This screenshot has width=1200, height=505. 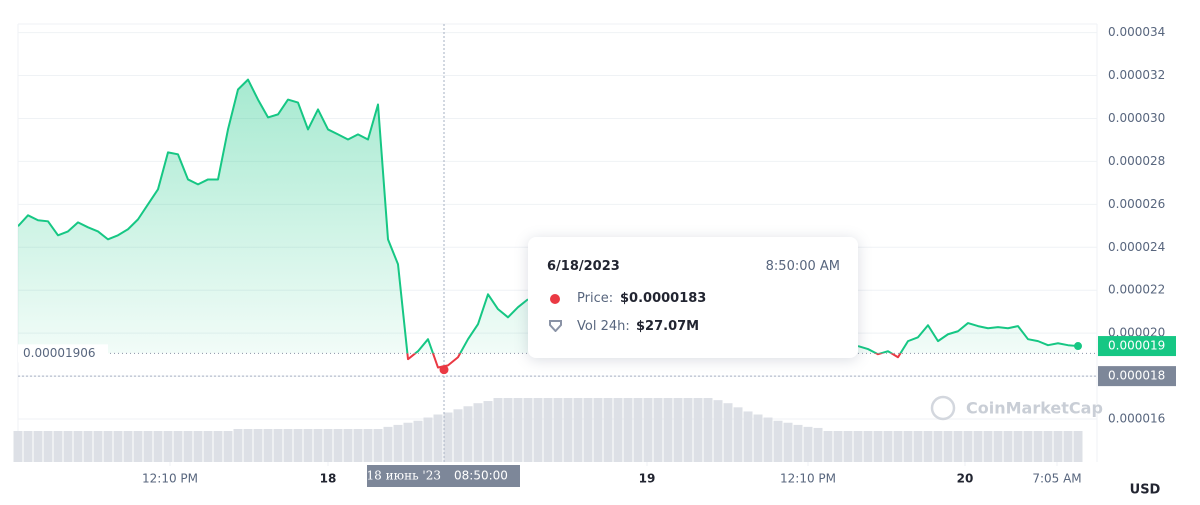 What do you see at coordinates (1136, 75) in the screenshot?
I see `y-tick-label: 0.000032` at bounding box center [1136, 75].